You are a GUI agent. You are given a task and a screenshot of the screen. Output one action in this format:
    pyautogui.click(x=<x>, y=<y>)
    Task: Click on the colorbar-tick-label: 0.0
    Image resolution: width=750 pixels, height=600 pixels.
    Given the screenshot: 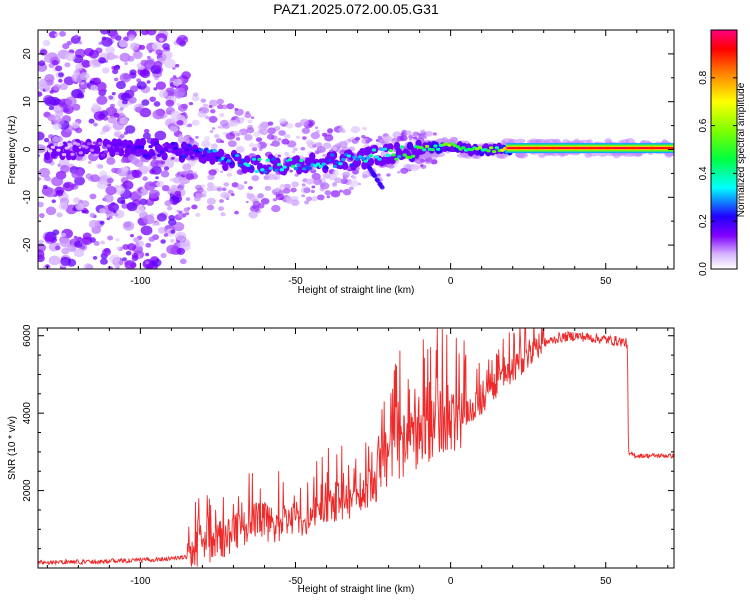 What is the action you would take?
    pyautogui.click(x=703, y=269)
    